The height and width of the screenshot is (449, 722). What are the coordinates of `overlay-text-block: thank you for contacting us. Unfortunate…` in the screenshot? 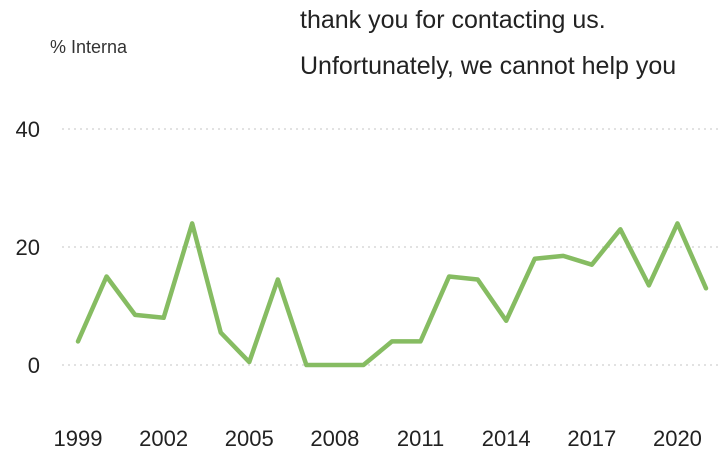 It's located at (511, 40).